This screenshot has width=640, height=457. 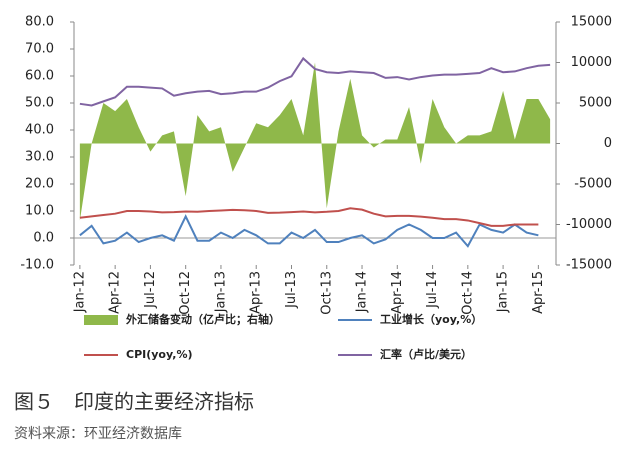 What do you see at coordinates (39, 184) in the screenshot?
I see `y-tick-label: 20.0` at bounding box center [39, 184].